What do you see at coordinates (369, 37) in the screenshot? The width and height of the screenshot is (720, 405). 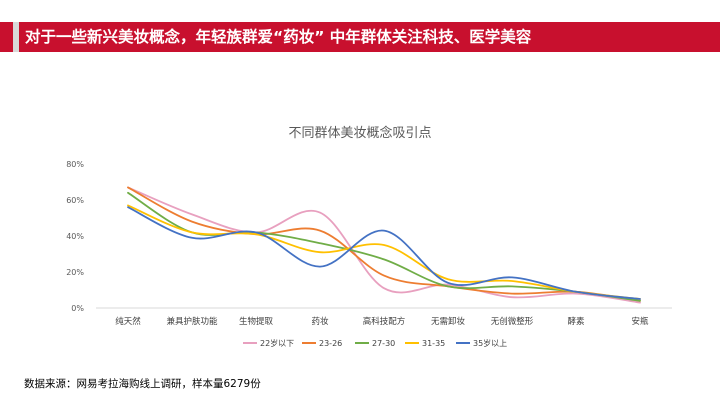 I see `page-title: 对于一些新兴美妆概念，年轻族群爱“药妆” 中年群体关注科技、医学美容` at bounding box center [369, 37].